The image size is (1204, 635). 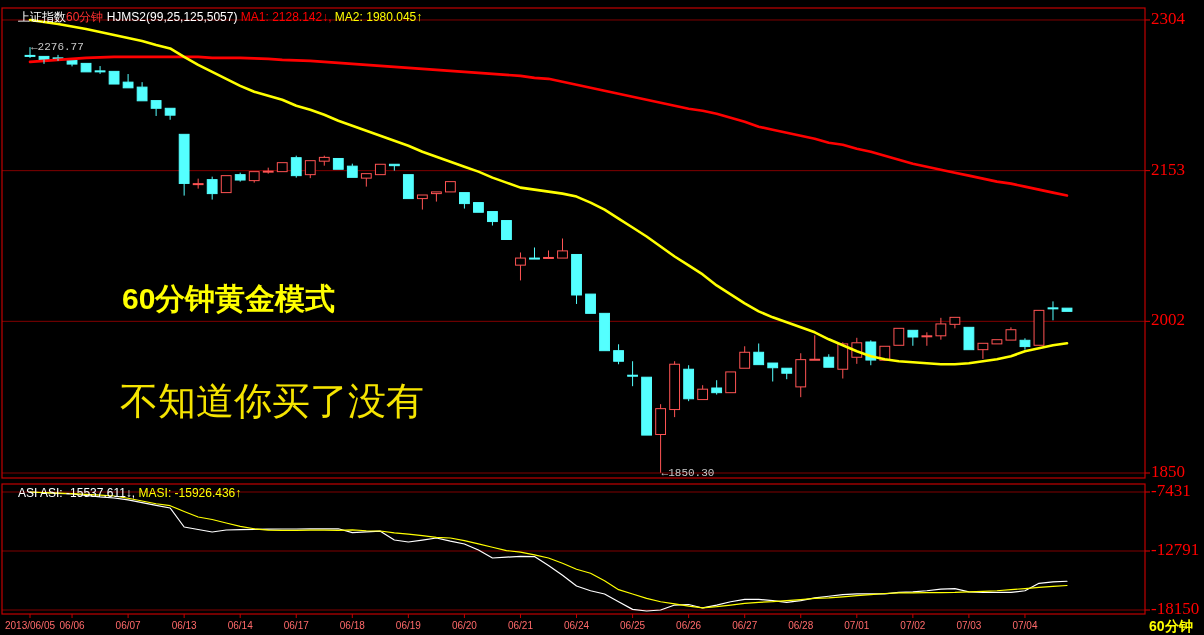 What do you see at coordinates (1175, 608) in the screenshot?
I see `y-tick-label: -18150` at bounding box center [1175, 608].